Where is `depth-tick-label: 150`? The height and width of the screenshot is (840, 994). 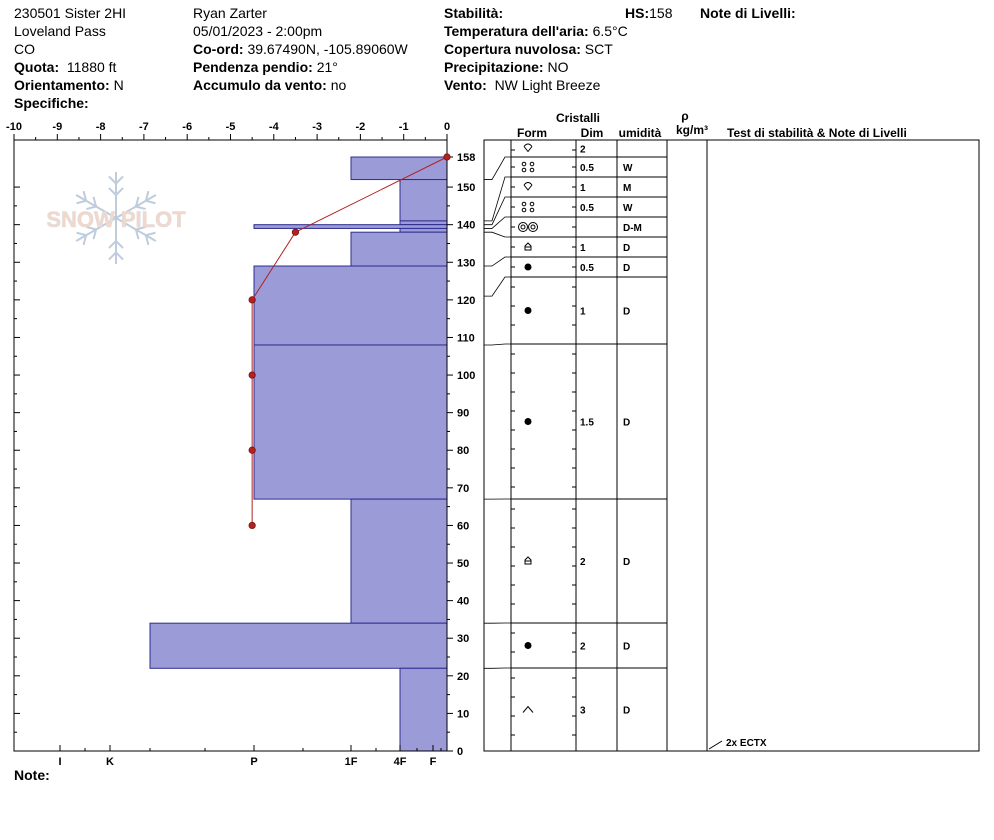 depth-tick-label: 150 is located at coordinates (466, 188).